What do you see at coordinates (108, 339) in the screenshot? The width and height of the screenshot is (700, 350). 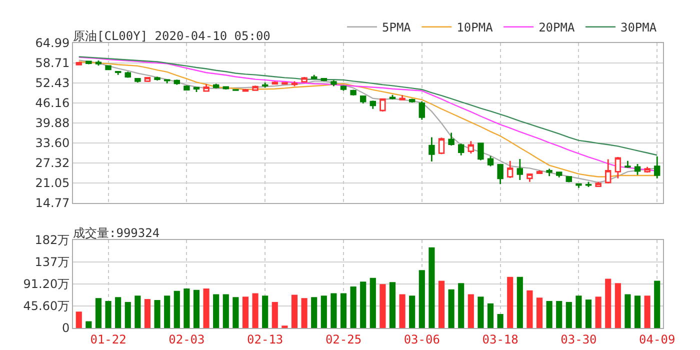 I see `x-tick-label: 01-22` at bounding box center [108, 339].